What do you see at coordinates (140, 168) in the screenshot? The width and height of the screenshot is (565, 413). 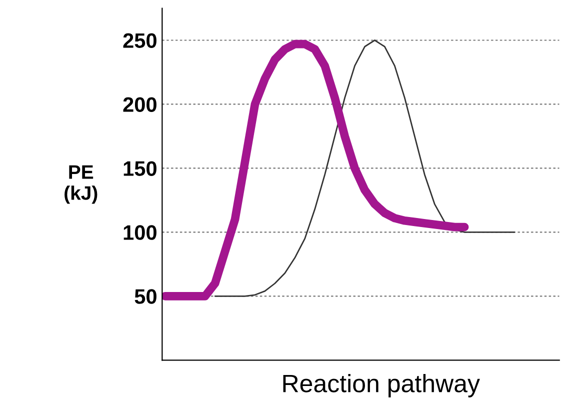 I see `y-tick-label: 150` at bounding box center [140, 168].